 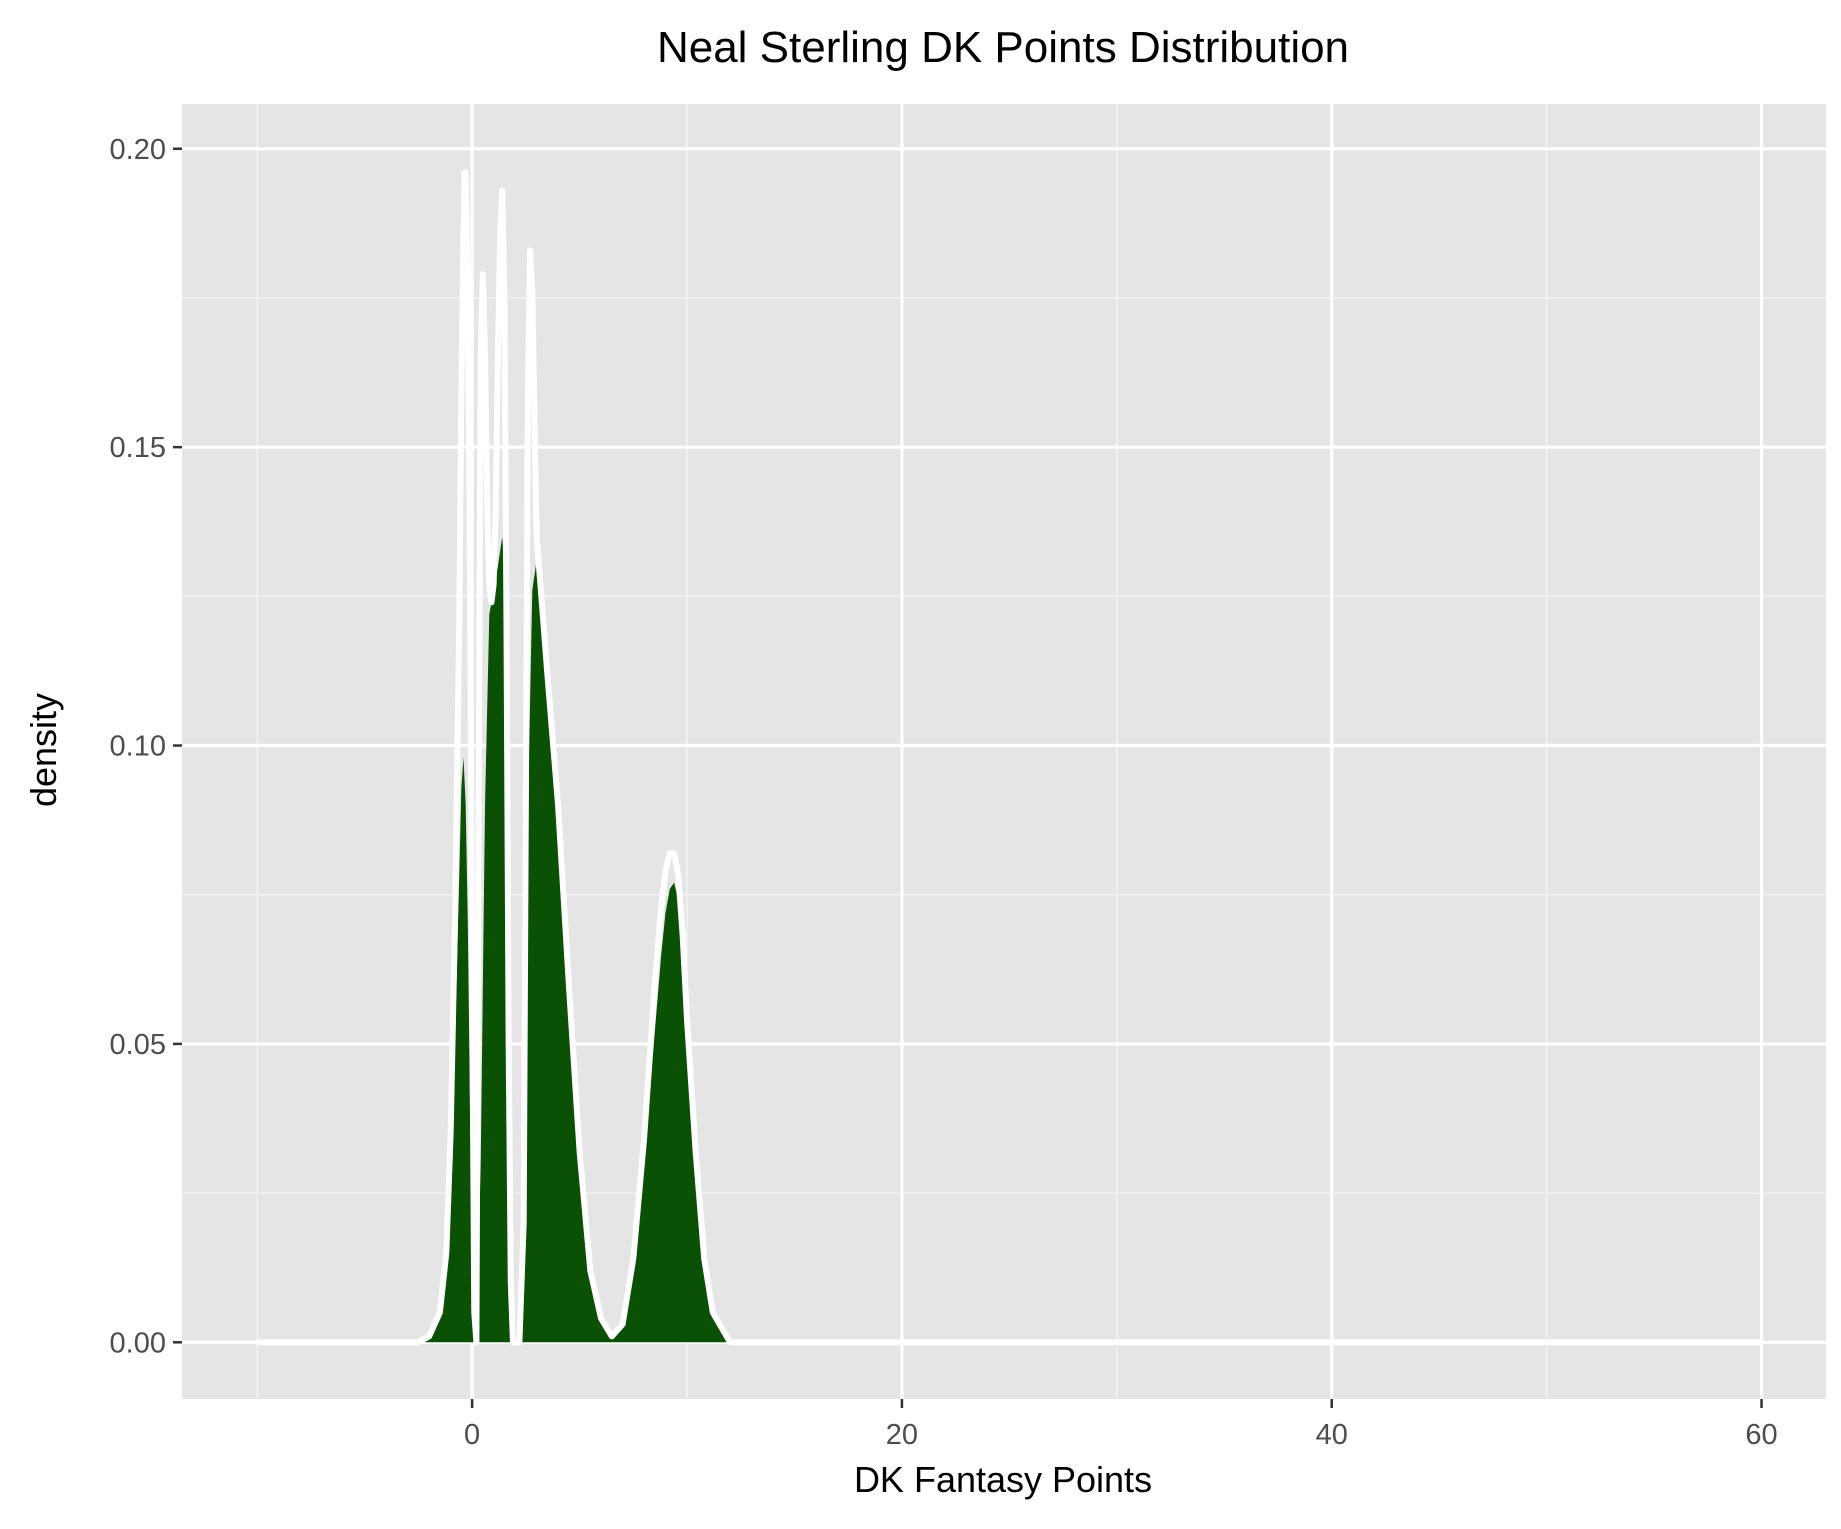 I want to click on y-tick-label: 0.10, so click(x=138, y=747).